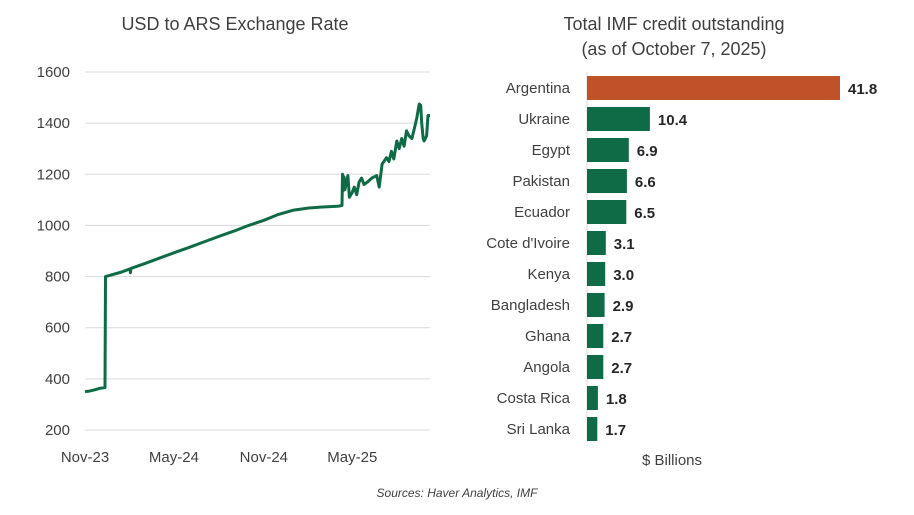  Describe the element at coordinates (458, 493) in the screenshot. I see `source-note: Sources: Haver Analytics, IMF` at that location.